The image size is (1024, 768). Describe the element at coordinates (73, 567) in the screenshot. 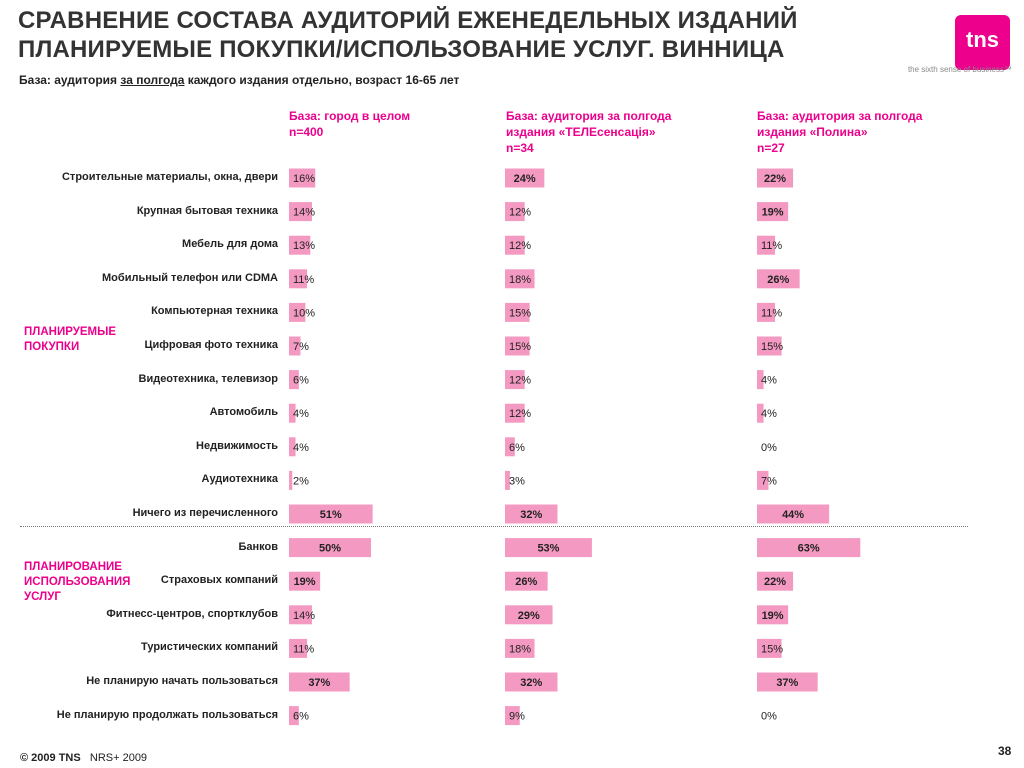

I see `group-label-line: ПЛАНИРОВАНИЕ` at that location.